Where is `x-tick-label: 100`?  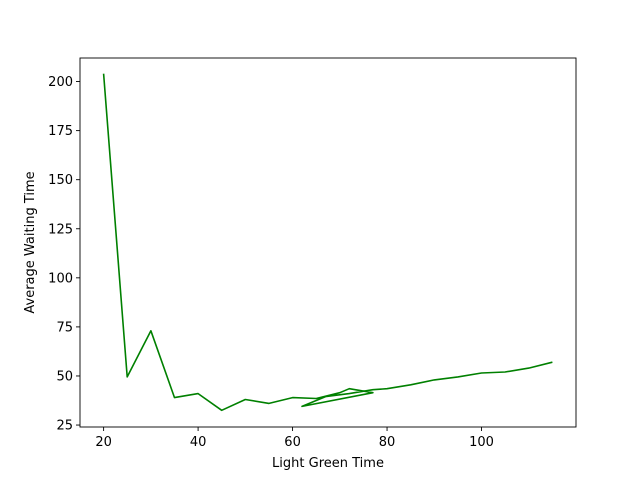
x-tick-label: 100 is located at coordinates (481, 442).